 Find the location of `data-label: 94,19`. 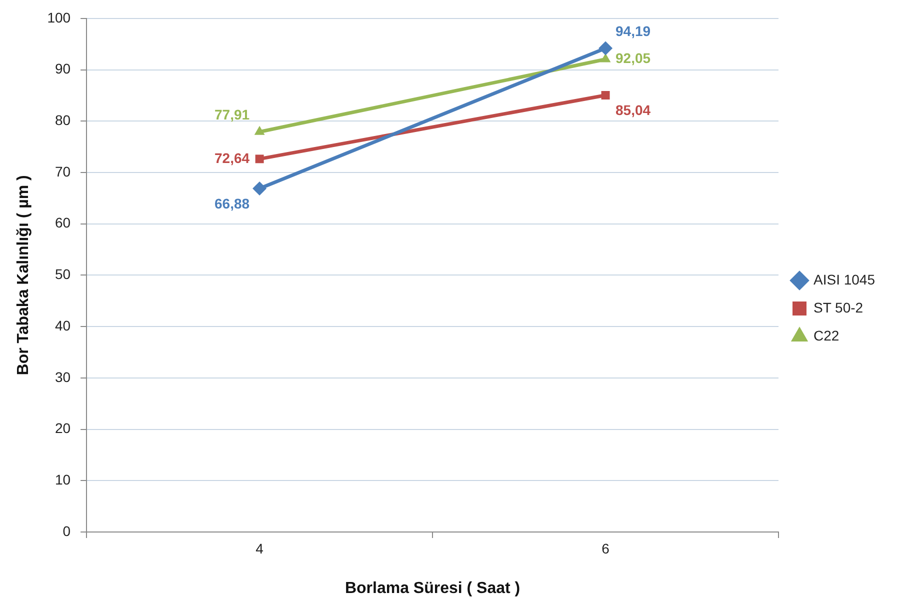

data-label: 94,19 is located at coordinates (633, 31).